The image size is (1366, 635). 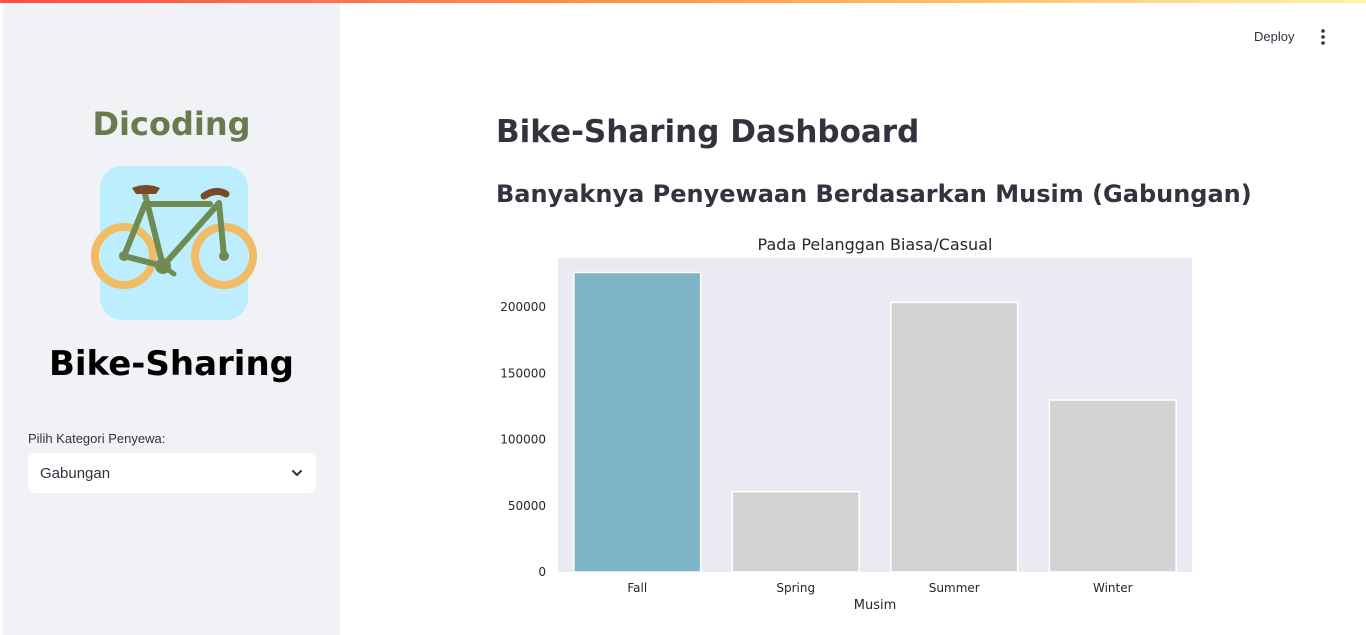 I want to click on bar-winter, so click(x=1112, y=486).